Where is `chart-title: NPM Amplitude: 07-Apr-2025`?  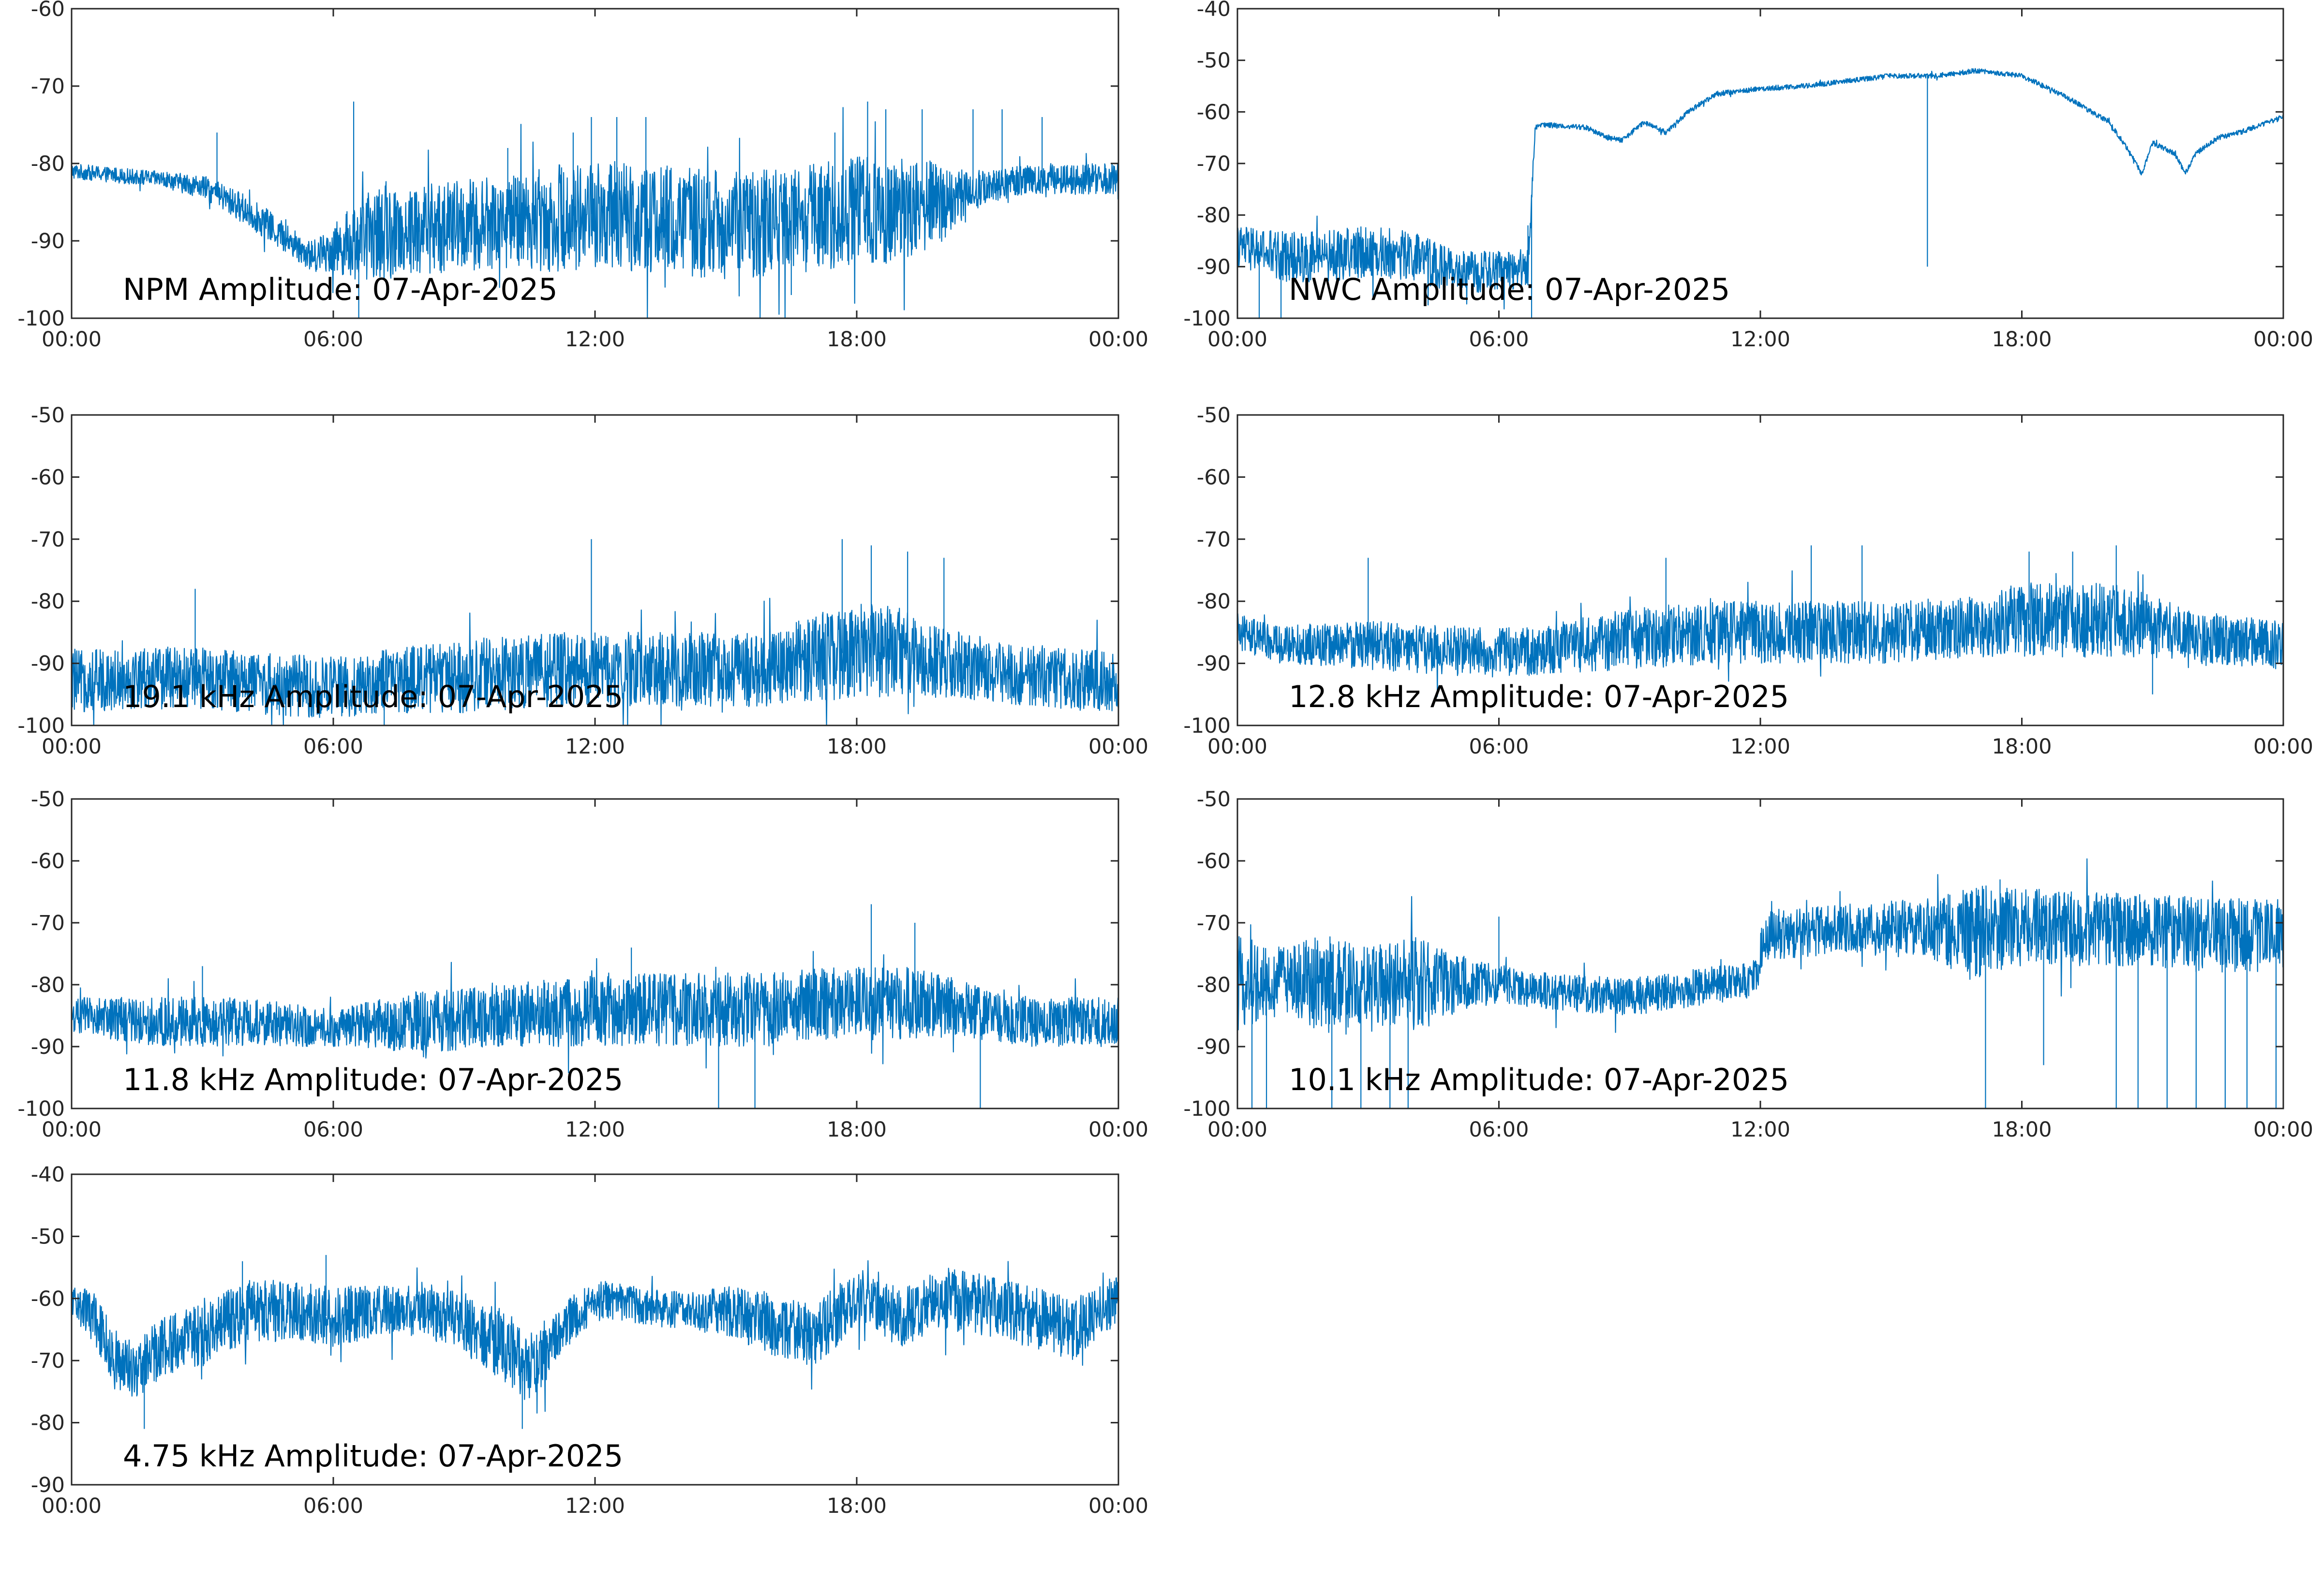
chart-title: NPM Amplitude: 07-Apr-2025 is located at coordinates (340, 289).